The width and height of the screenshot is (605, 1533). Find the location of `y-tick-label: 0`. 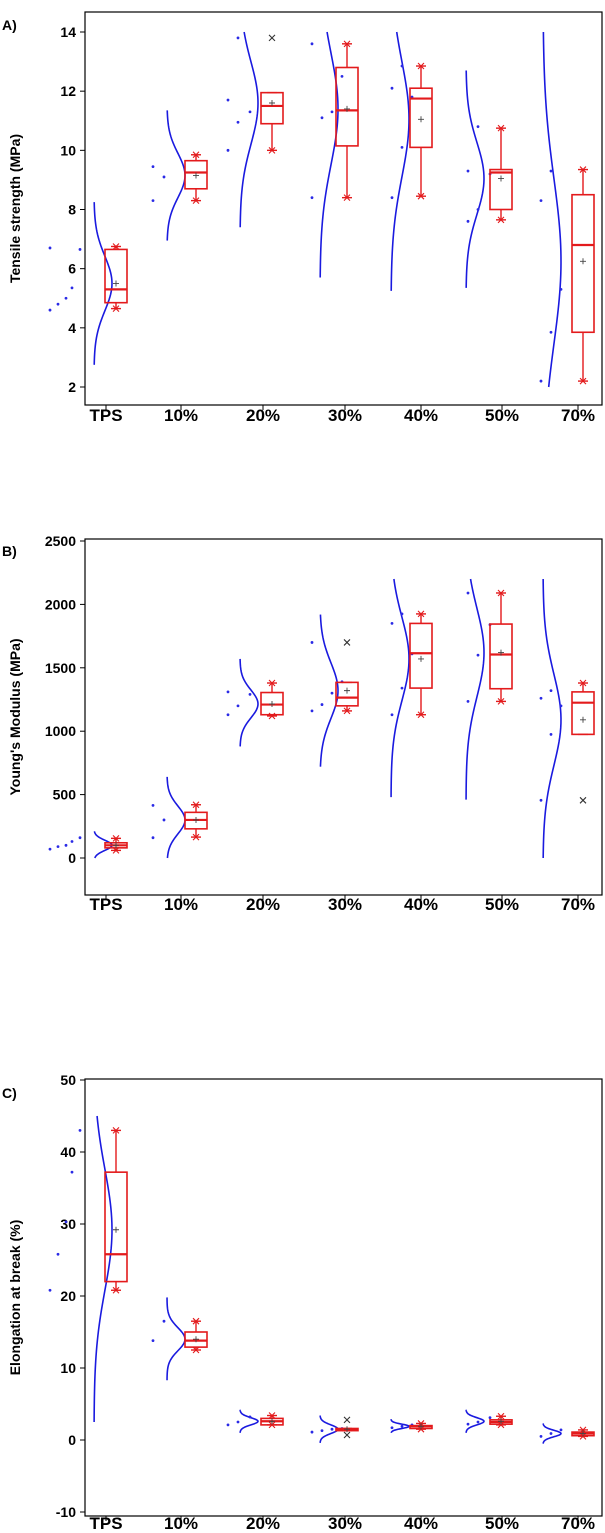

y-tick-label: 0 is located at coordinates (72, 1440).